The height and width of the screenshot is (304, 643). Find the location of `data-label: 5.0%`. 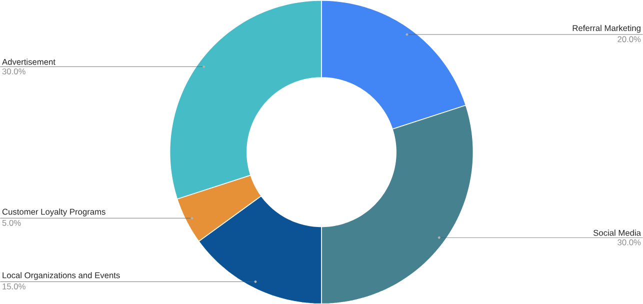

data-label: 5.0% is located at coordinates (11, 223).